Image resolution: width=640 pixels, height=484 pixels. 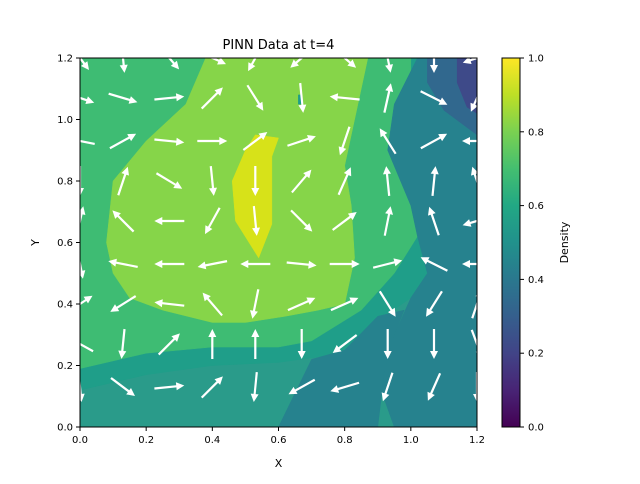 I want to click on y-tick-label: 0.6, so click(x=65, y=243).